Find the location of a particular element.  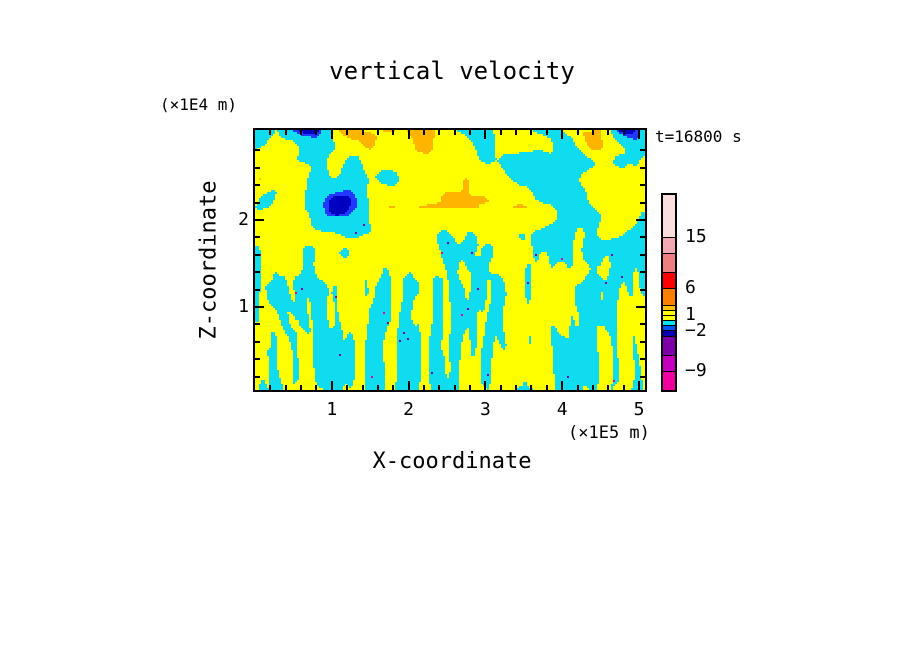

colorbar-label-minus2: −2 is located at coordinates (696, 330).